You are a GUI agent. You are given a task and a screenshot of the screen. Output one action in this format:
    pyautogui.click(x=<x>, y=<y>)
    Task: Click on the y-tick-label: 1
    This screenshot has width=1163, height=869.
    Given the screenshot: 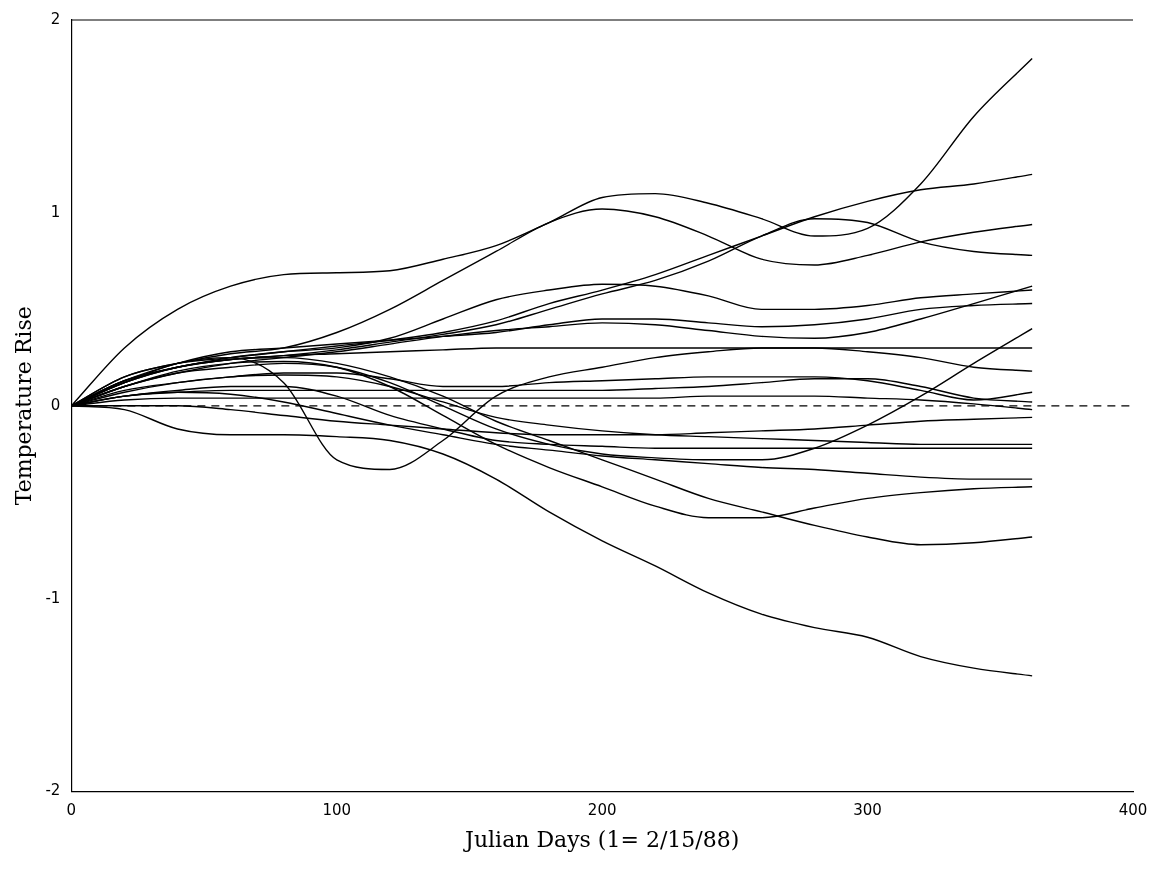 What is the action you would take?
    pyautogui.click(x=55, y=211)
    